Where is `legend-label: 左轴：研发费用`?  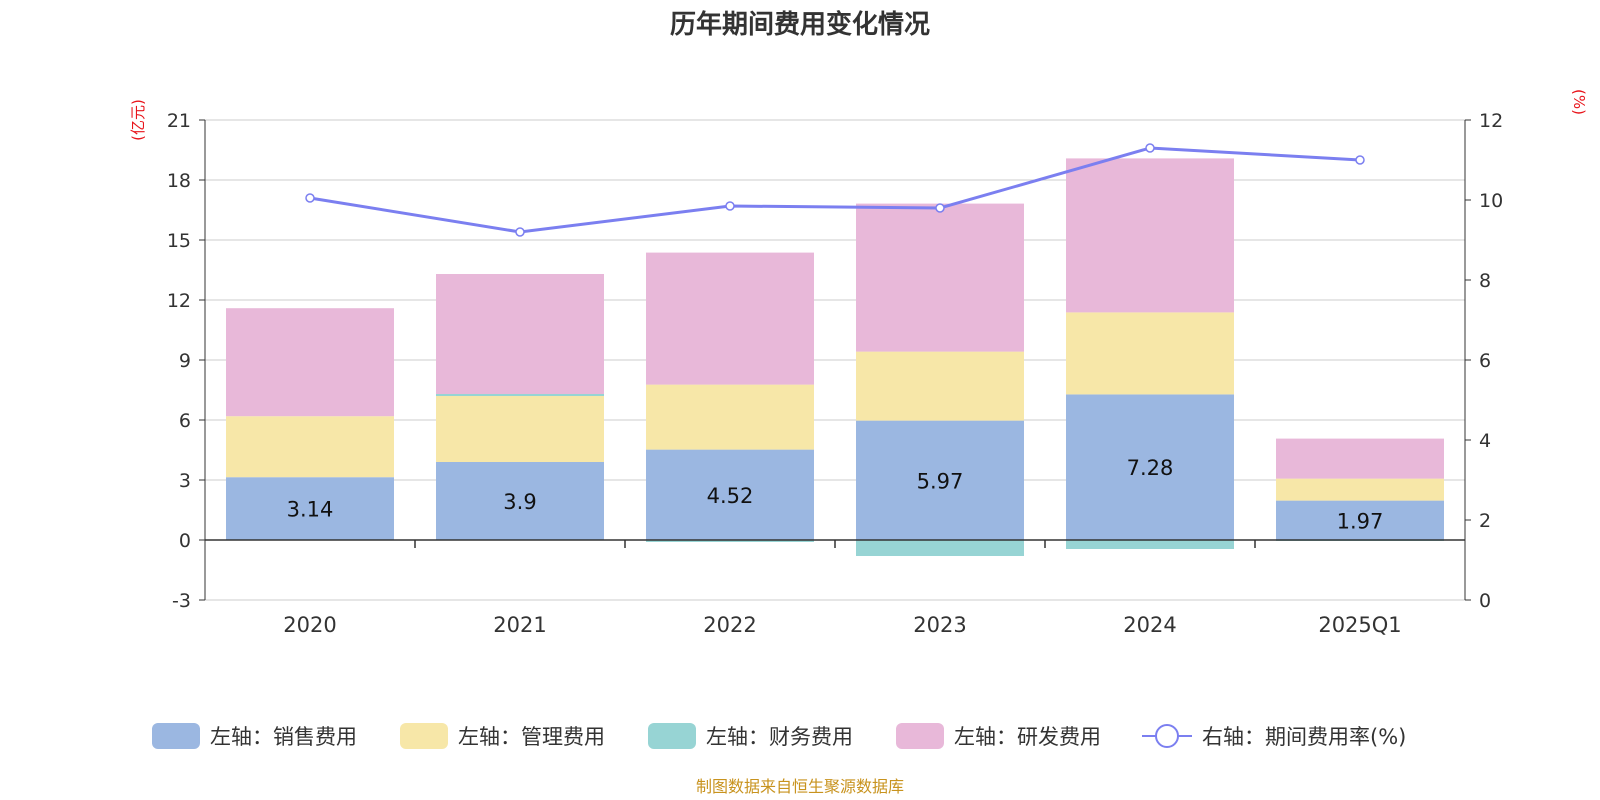 legend-label: 左轴：研发费用 is located at coordinates (1027, 737).